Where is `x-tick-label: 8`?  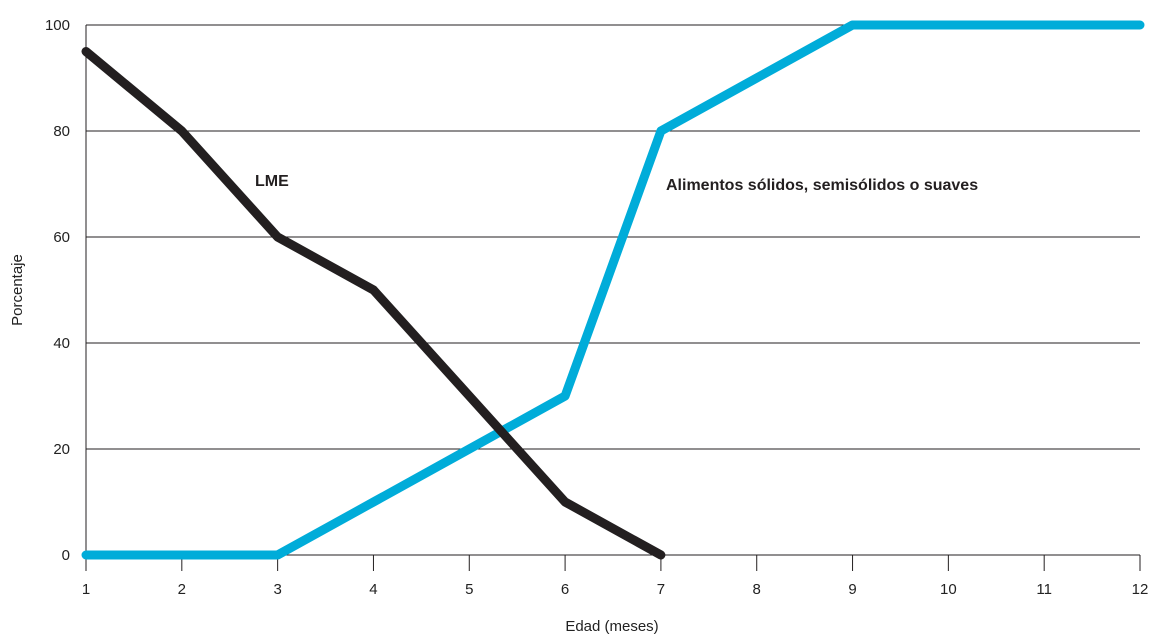 x-tick-label: 8 is located at coordinates (757, 589).